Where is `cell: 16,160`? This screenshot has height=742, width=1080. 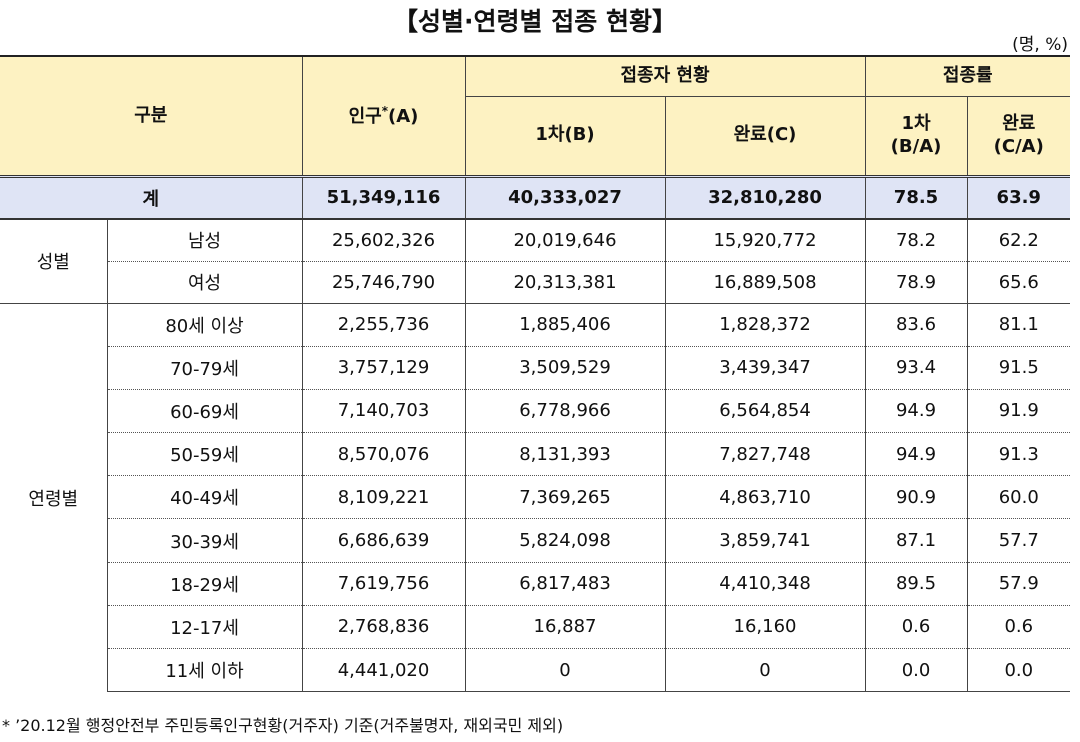 cell: 16,160 is located at coordinates (765, 626).